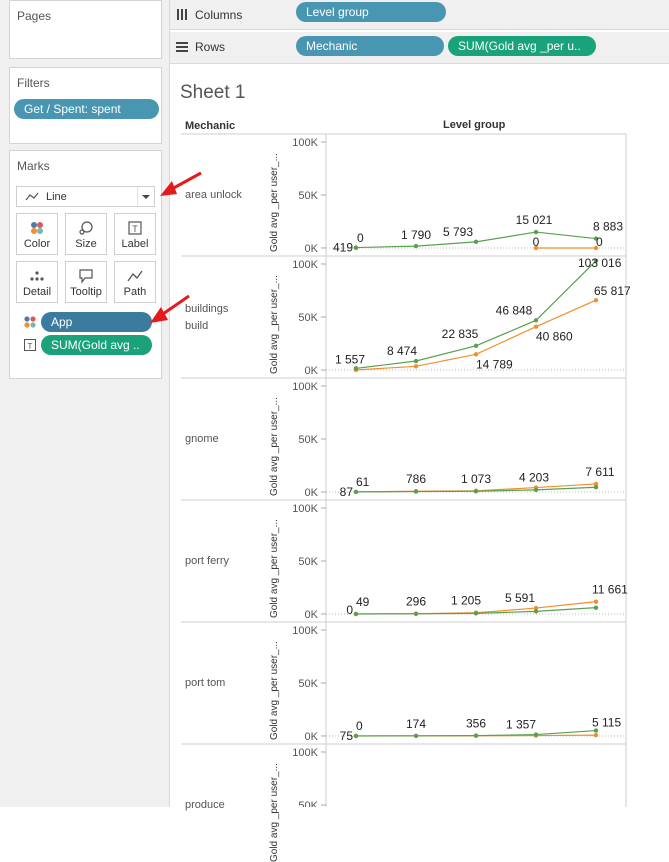 This screenshot has width=669, height=862. What do you see at coordinates (85, 196) in the screenshot?
I see `mark-type-dropdown: Line` at bounding box center [85, 196].